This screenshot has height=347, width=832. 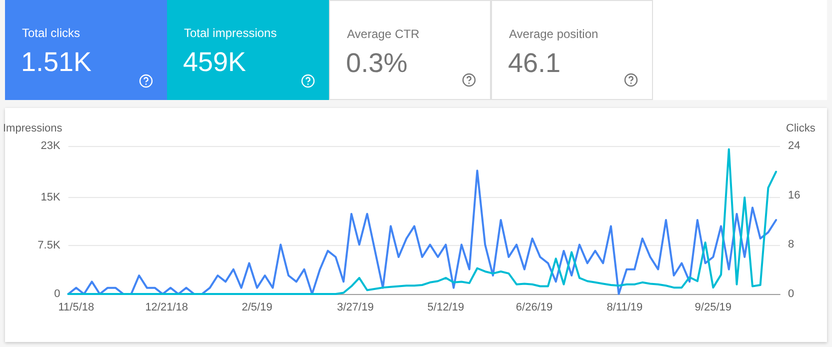 I want to click on text: Average position, so click(x=553, y=34).